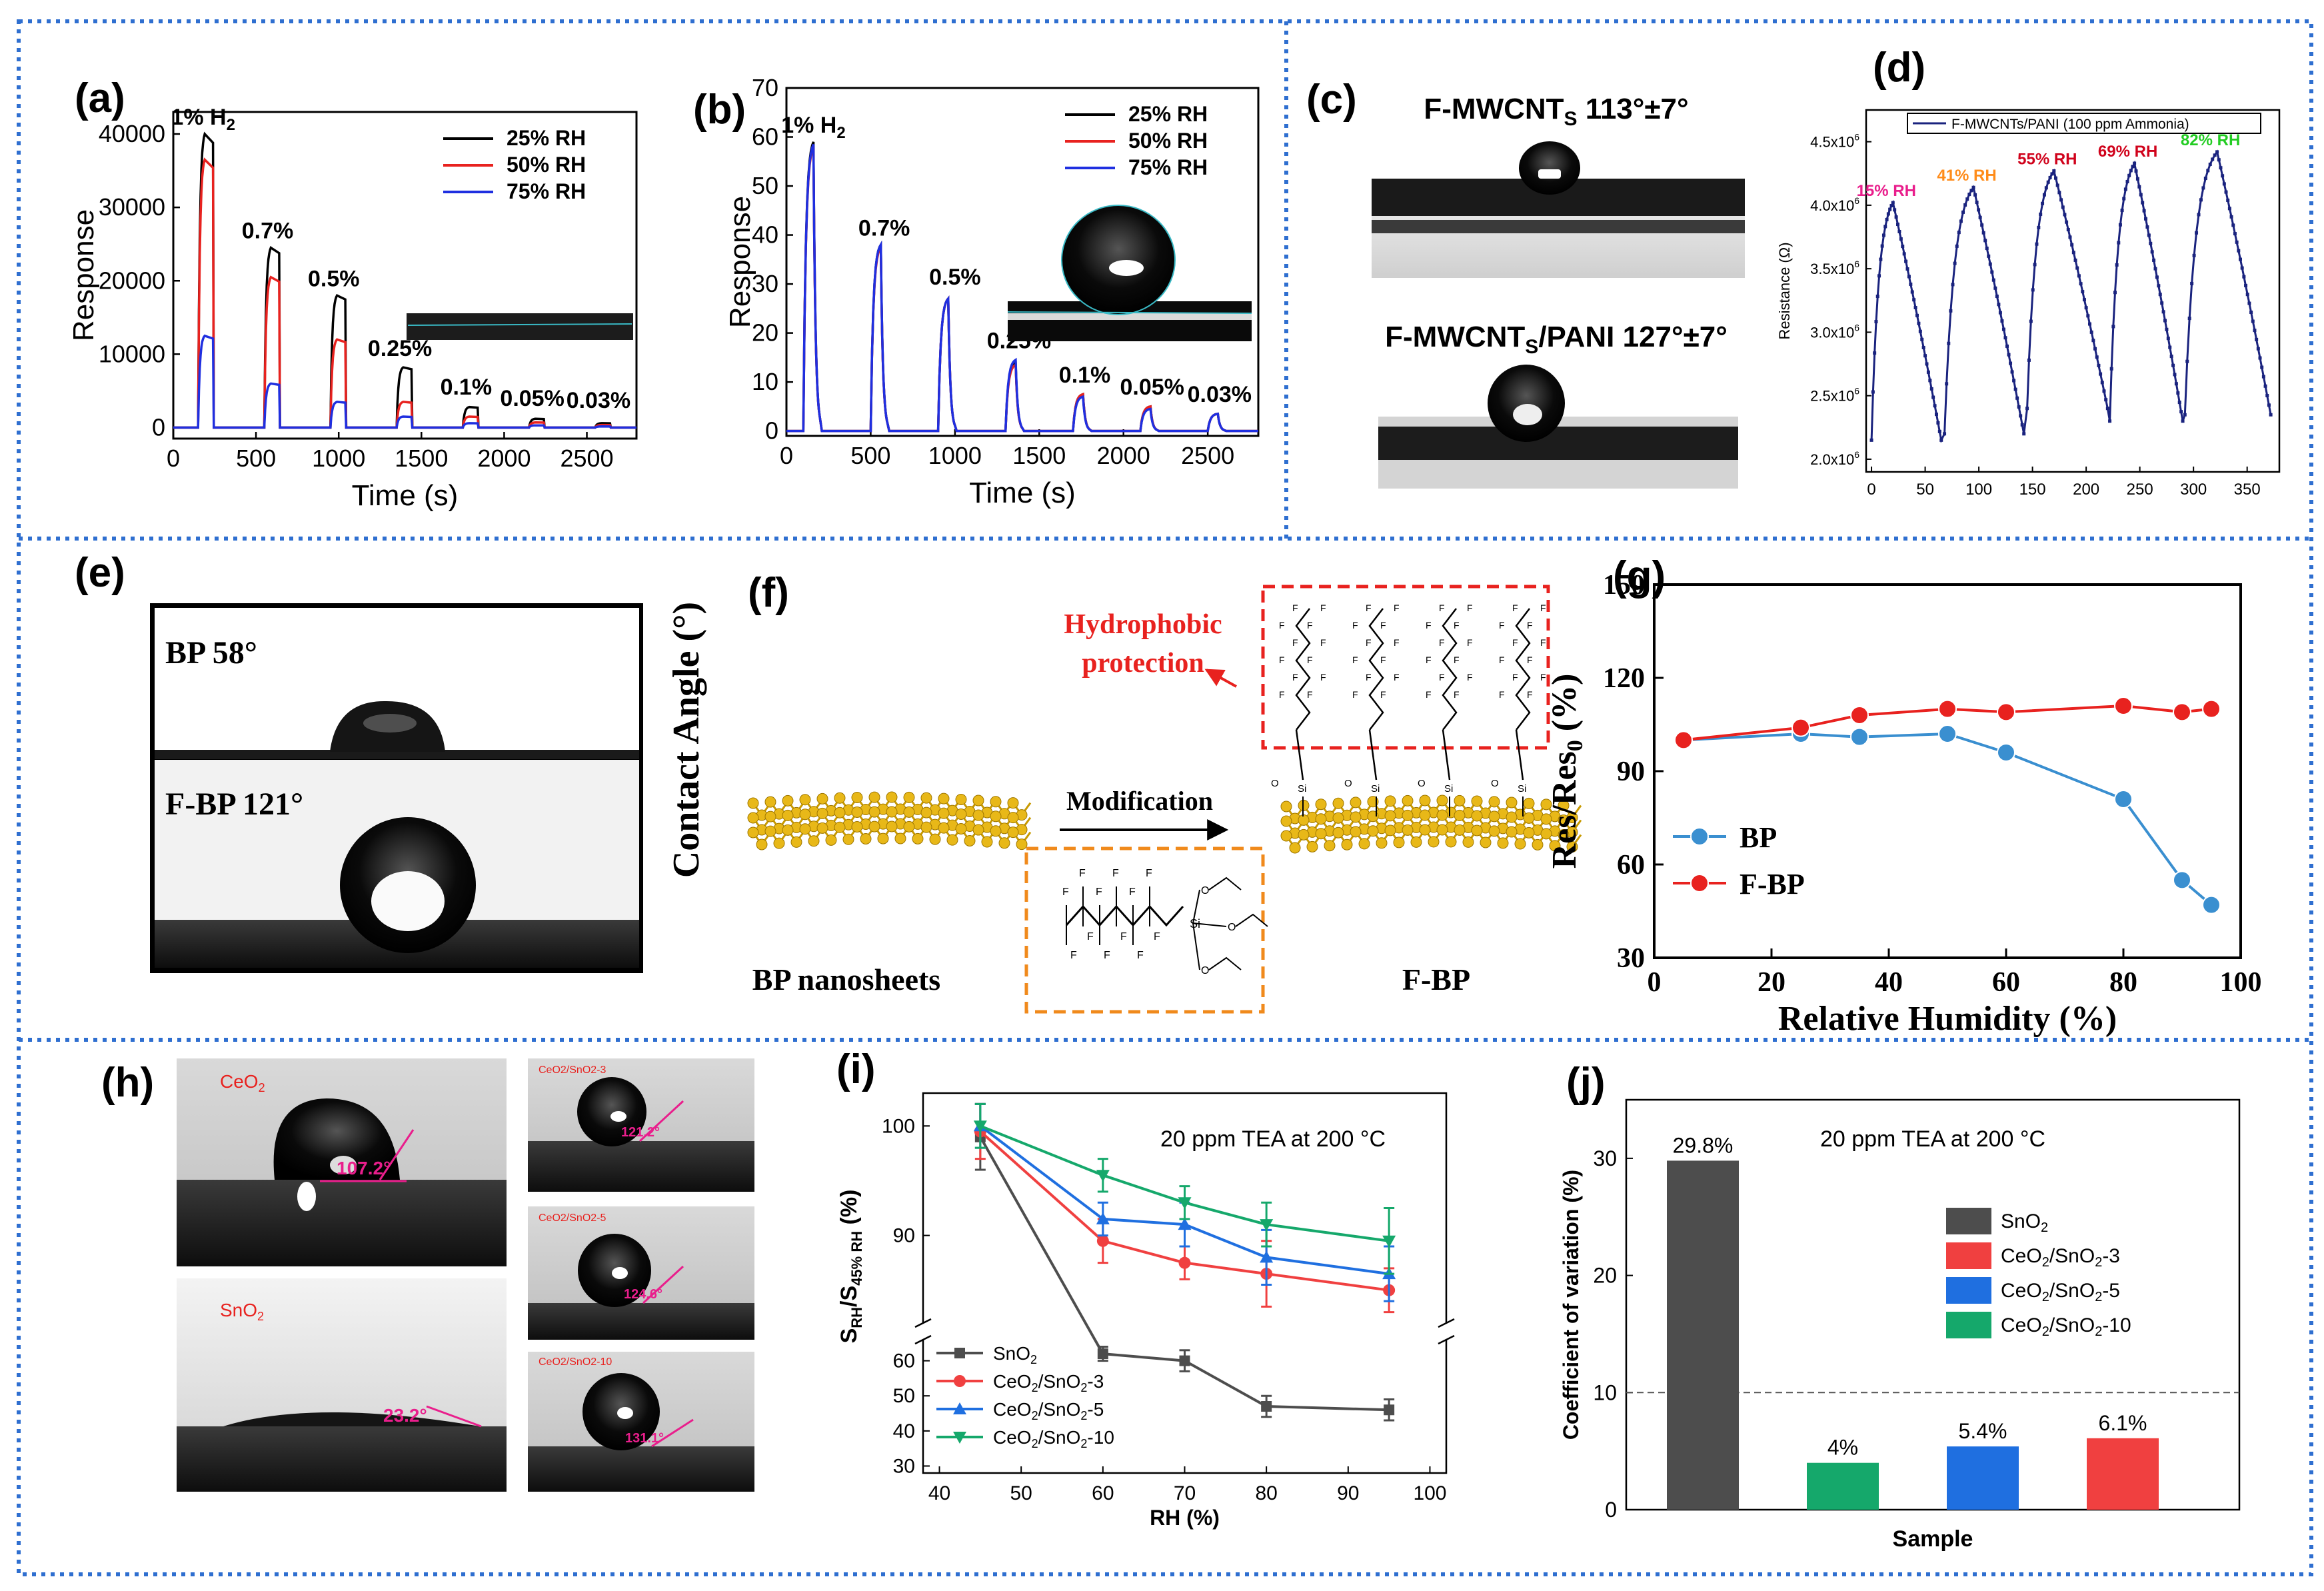 Image resolution: width=2324 pixels, height=1591 pixels. What do you see at coordinates (2123, 1474) in the screenshot?
I see `j-bar` at bounding box center [2123, 1474].